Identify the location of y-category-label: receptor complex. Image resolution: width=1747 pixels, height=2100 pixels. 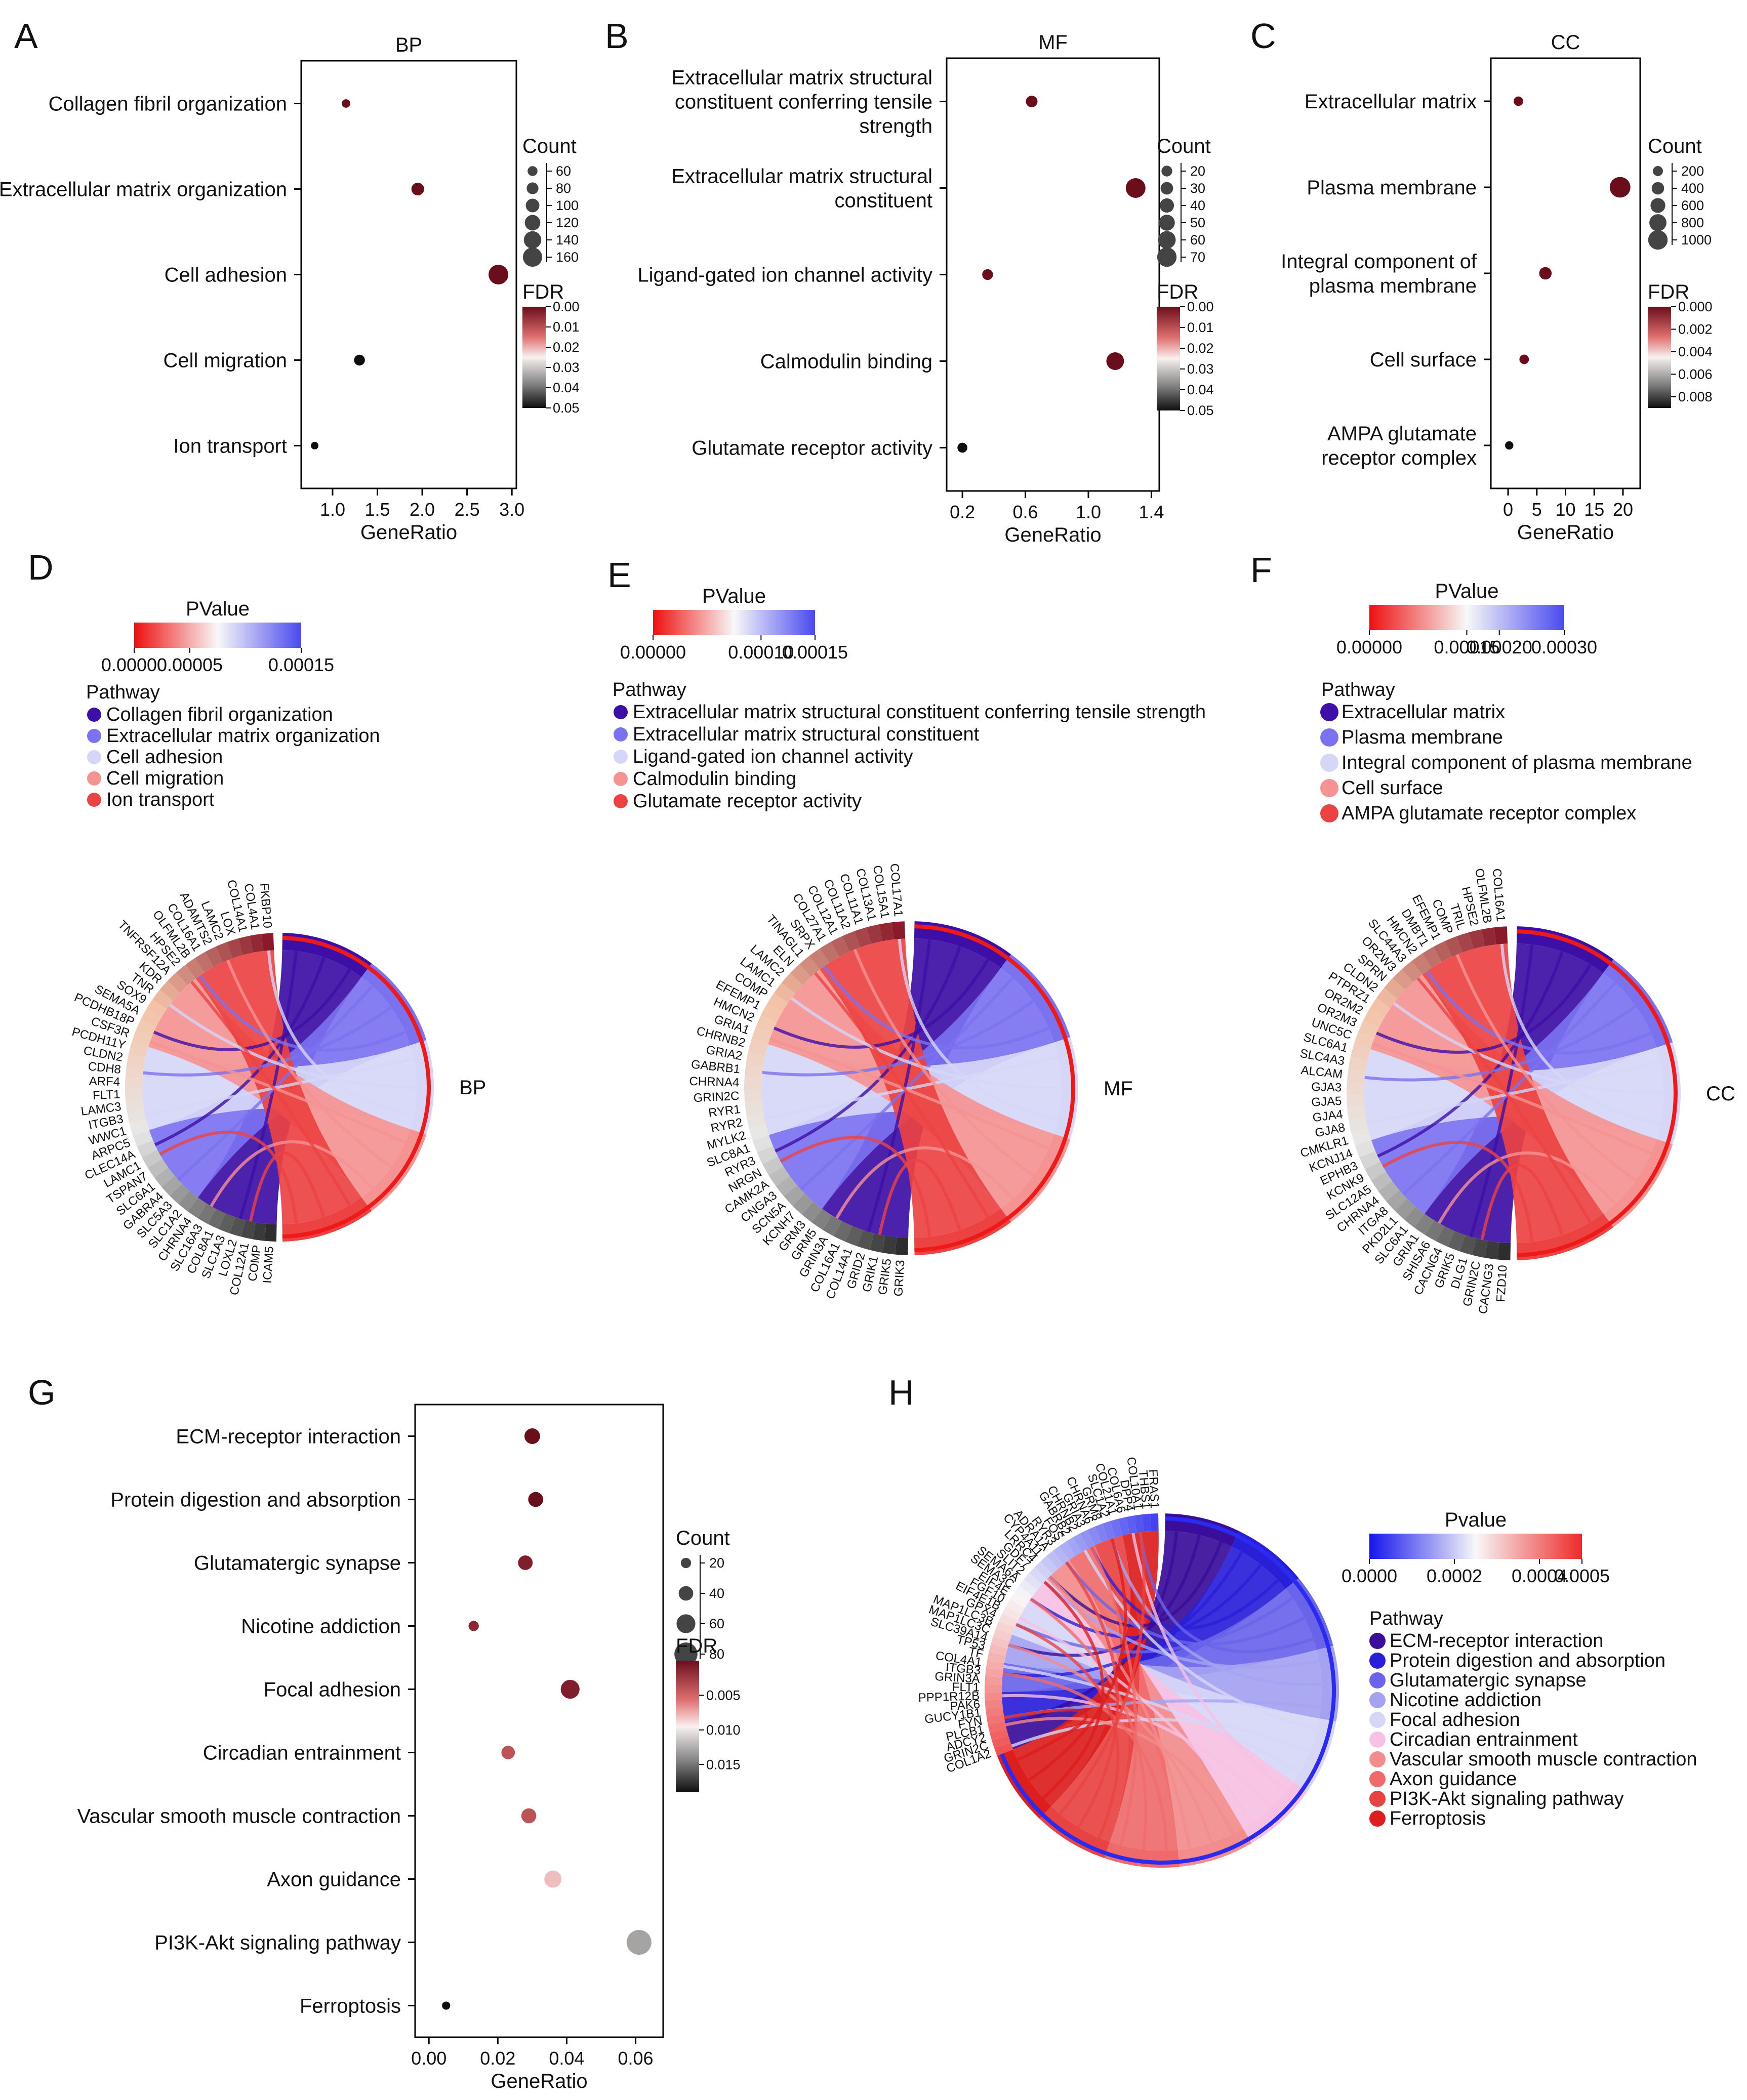
(1399, 458).